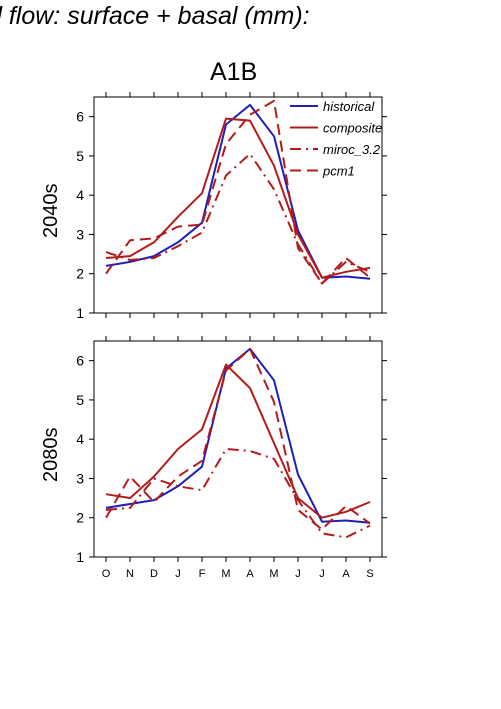  I want to click on figure-title: d flow: surface + basal (mm):, so click(155, 16).